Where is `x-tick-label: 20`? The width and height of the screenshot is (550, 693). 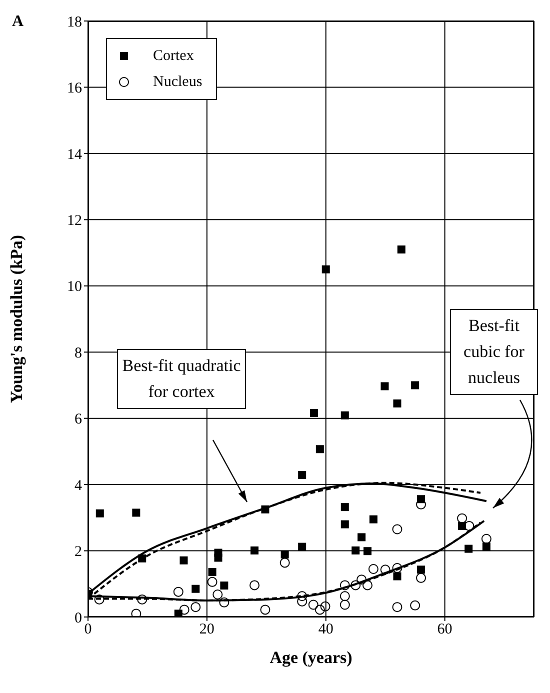 x-tick-label: 20 is located at coordinates (206, 630).